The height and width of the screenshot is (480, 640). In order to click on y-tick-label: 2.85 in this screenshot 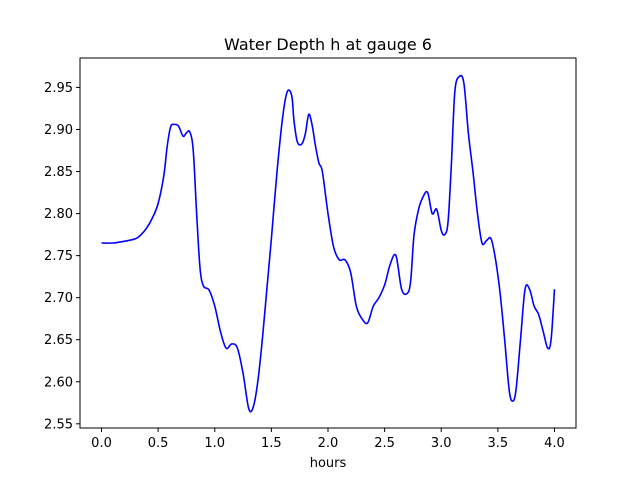, I will do `click(58, 172)`.